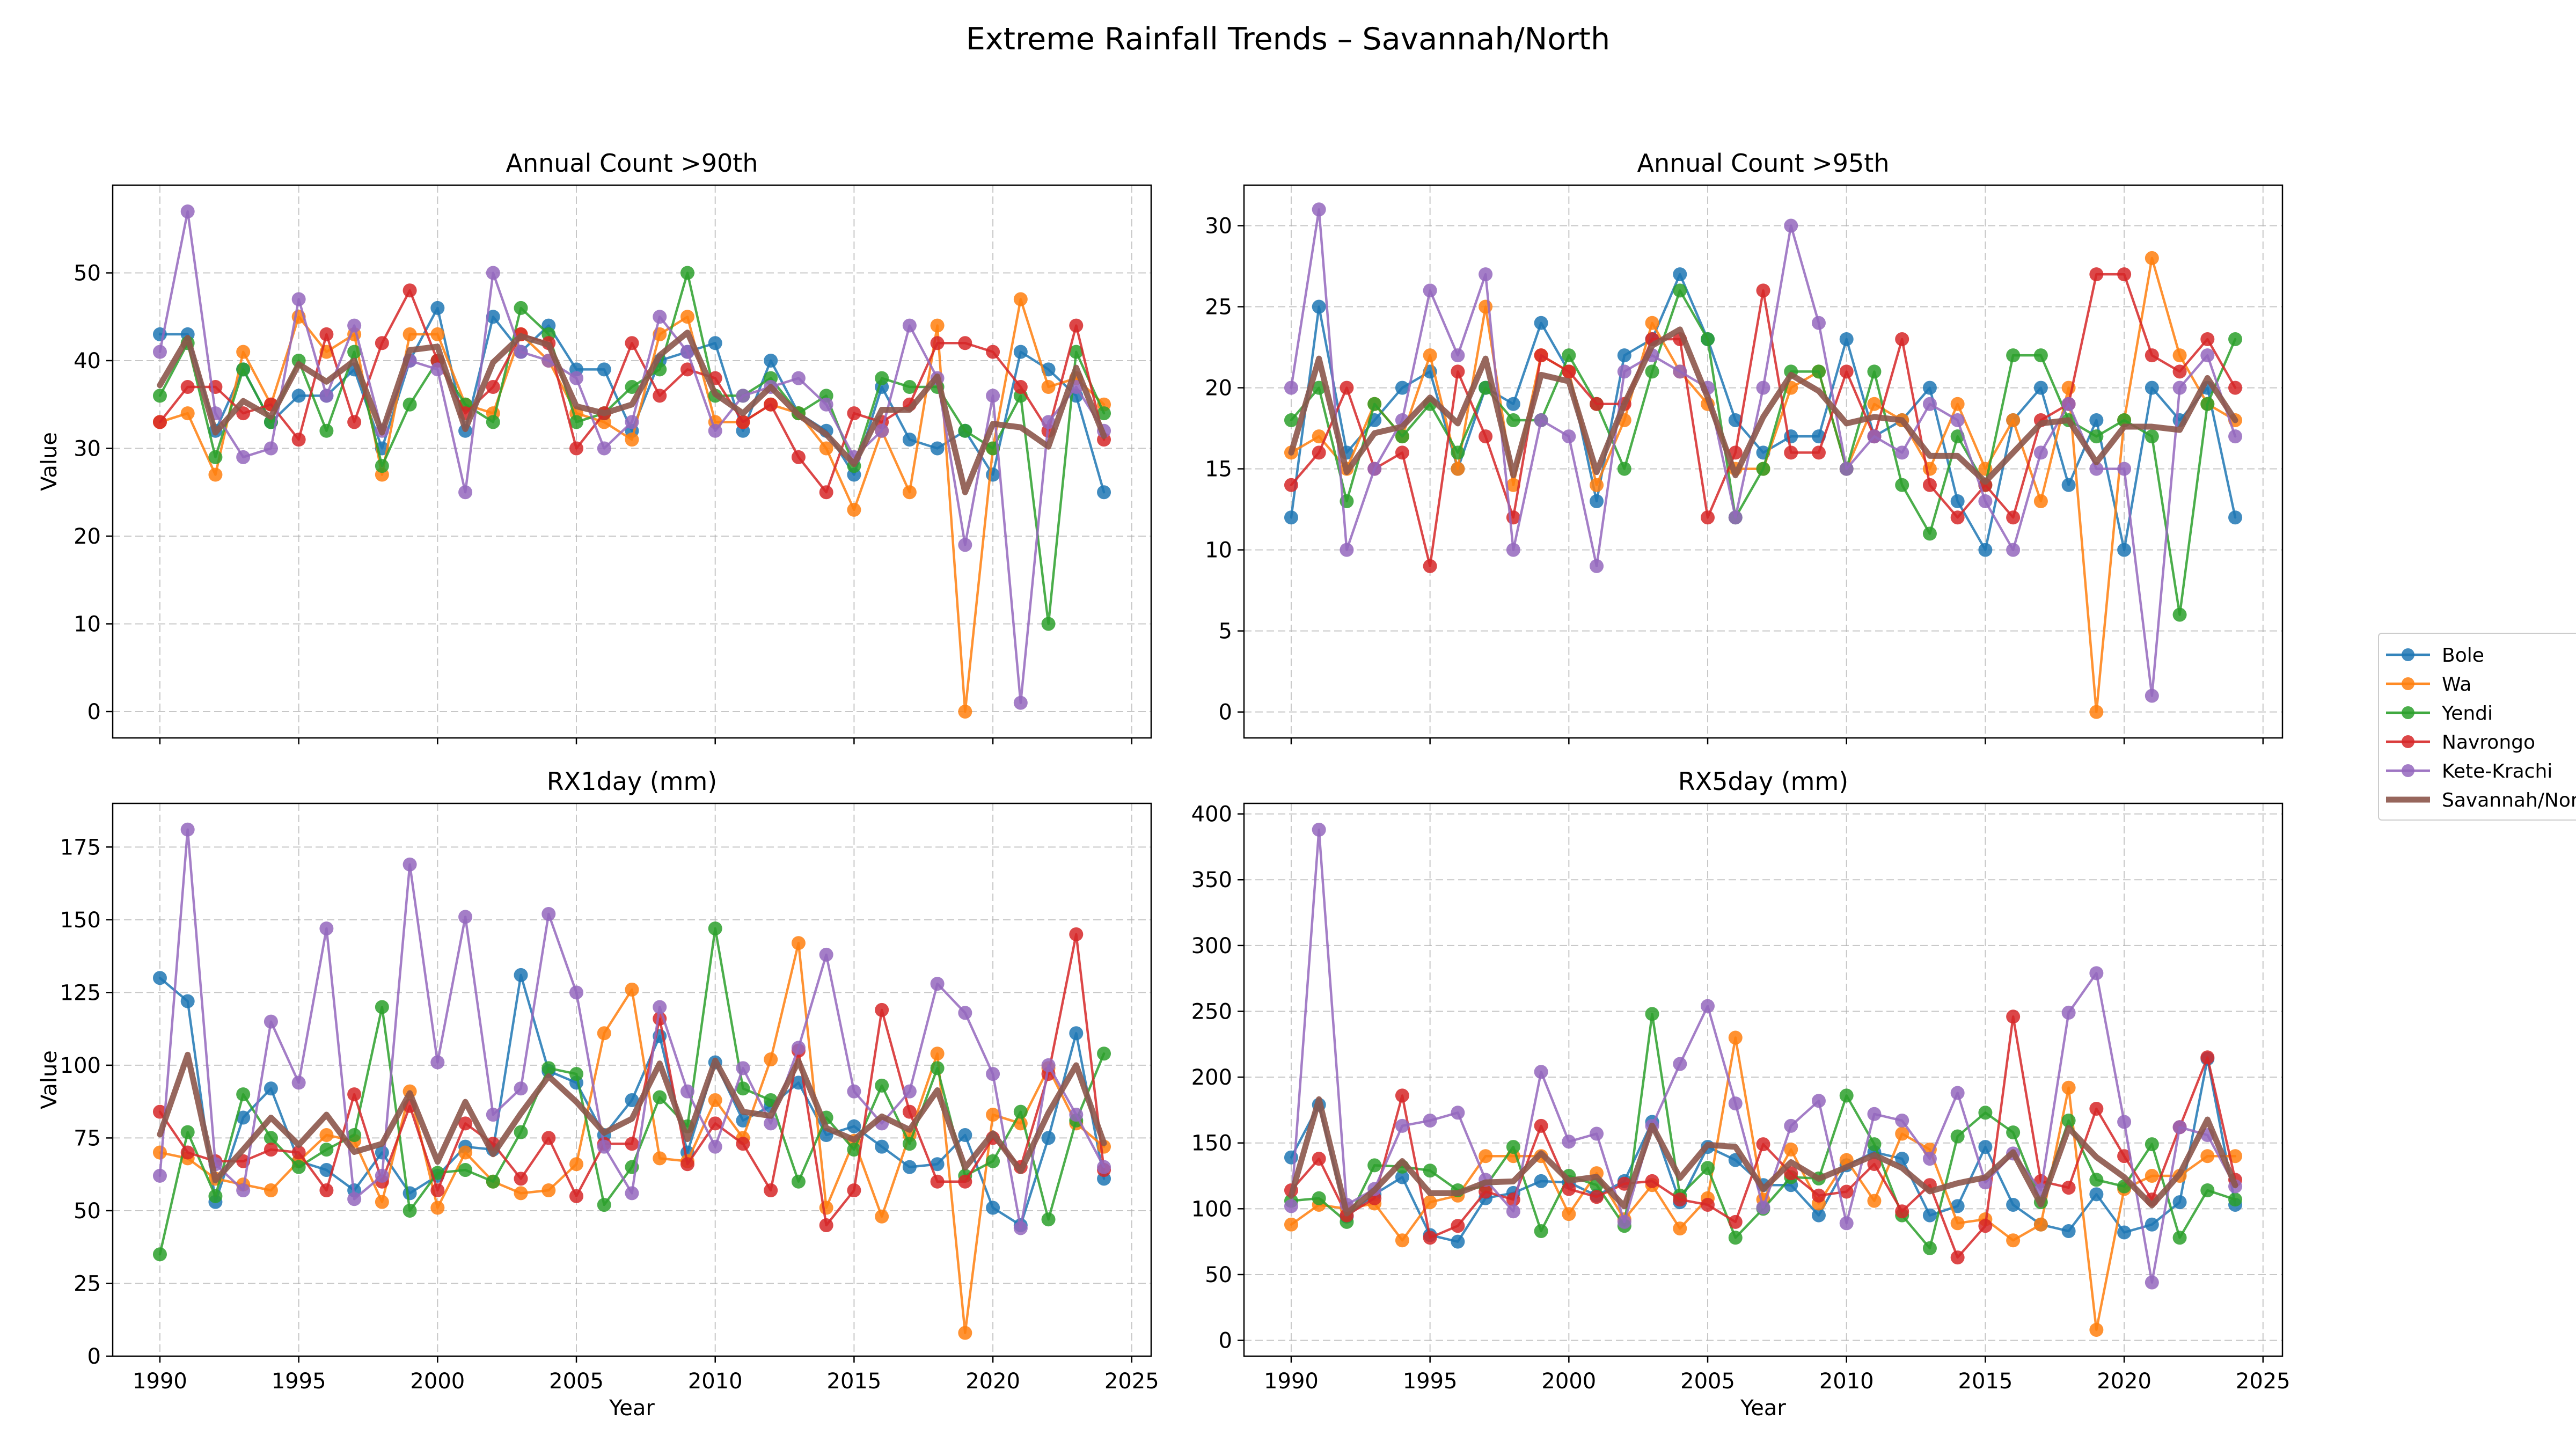  I want to click on y-tick-label: 30, so click(1218, 226).